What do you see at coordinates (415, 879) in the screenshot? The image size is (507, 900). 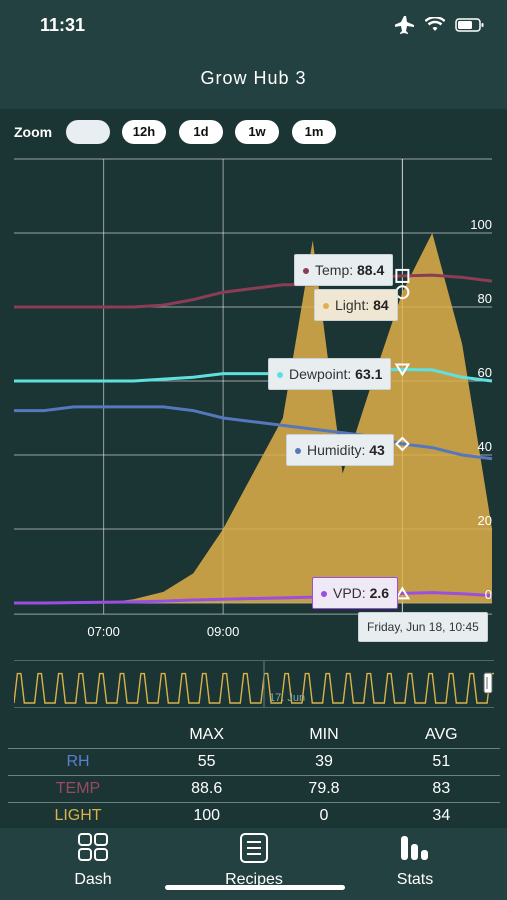 I see `tab-stats-label: Stats` at bounding box center [415, 879].